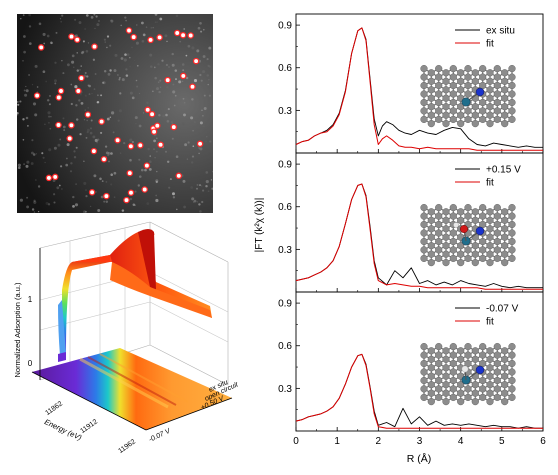 Image resolution: width=558 pixels, height=475 pixels. Describe the element at coordinates (160, 435) in the screenshot. I see `condition-label-3: -0.07 V` at that location.